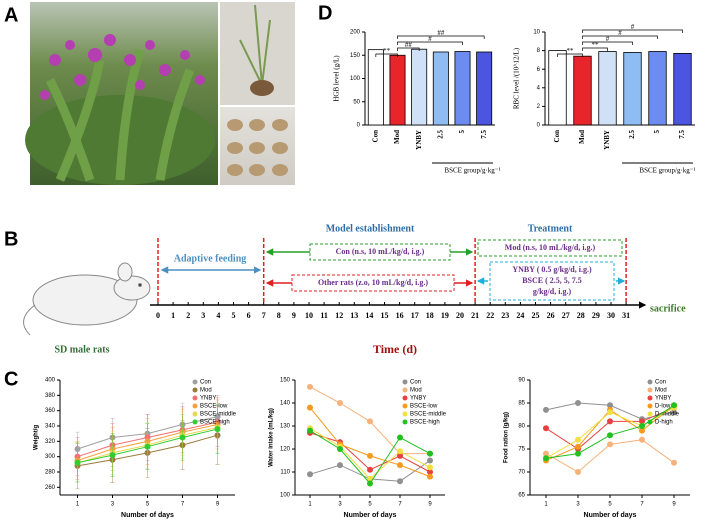 The height and width of the screenshot is (524, 719). What do you see at coordinates (82, 349) in the screenshot?
I see `subject-label: SD male rats` at bounding box center [82, 349].